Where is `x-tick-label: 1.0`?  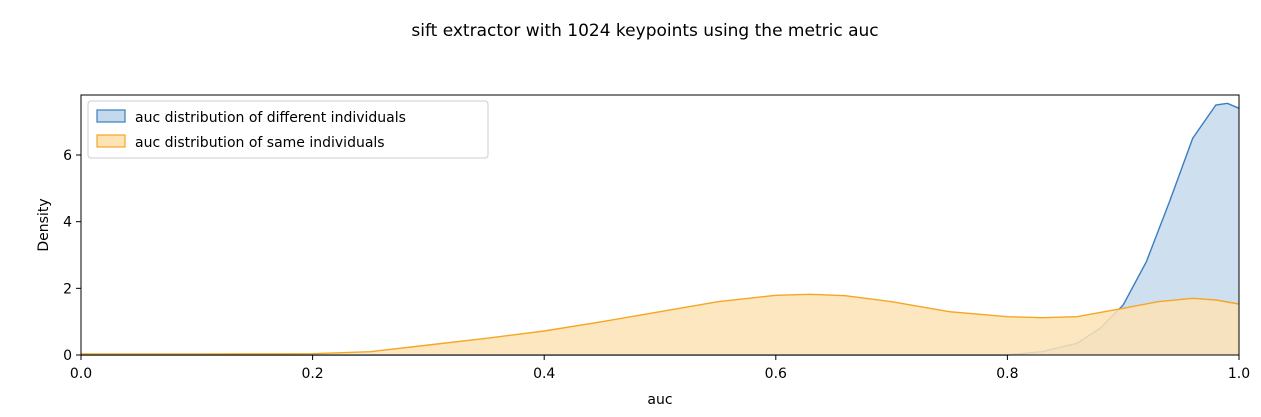
x-tick-label: 1.0 is located at coordinates (1239, 374).